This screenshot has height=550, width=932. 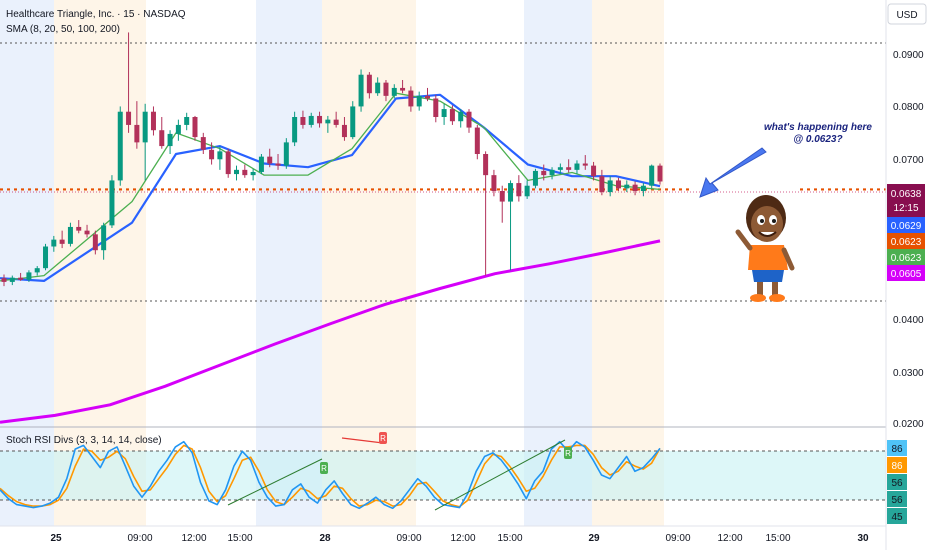 I want to click on sma8-badge, so click(x=906, y=257).